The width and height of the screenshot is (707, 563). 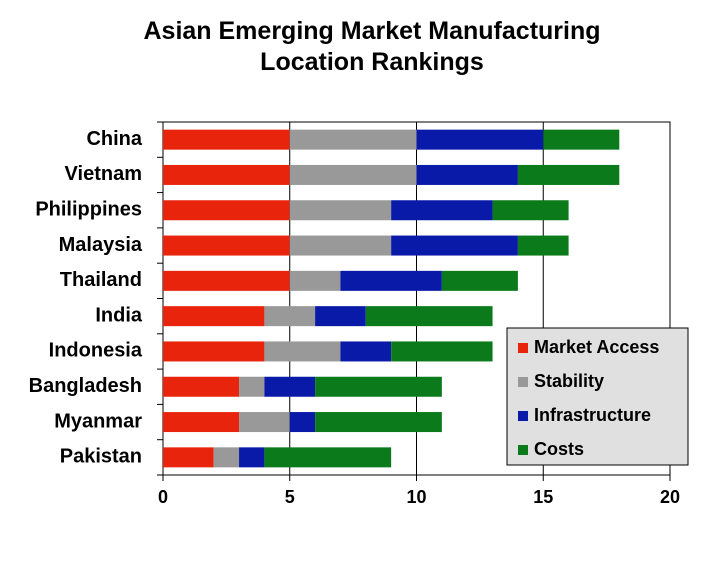 What do you see at coordinates (101, 280) in the screenshot?
I see `y-tick-label: Thailand` at bounding box center [101, 280].